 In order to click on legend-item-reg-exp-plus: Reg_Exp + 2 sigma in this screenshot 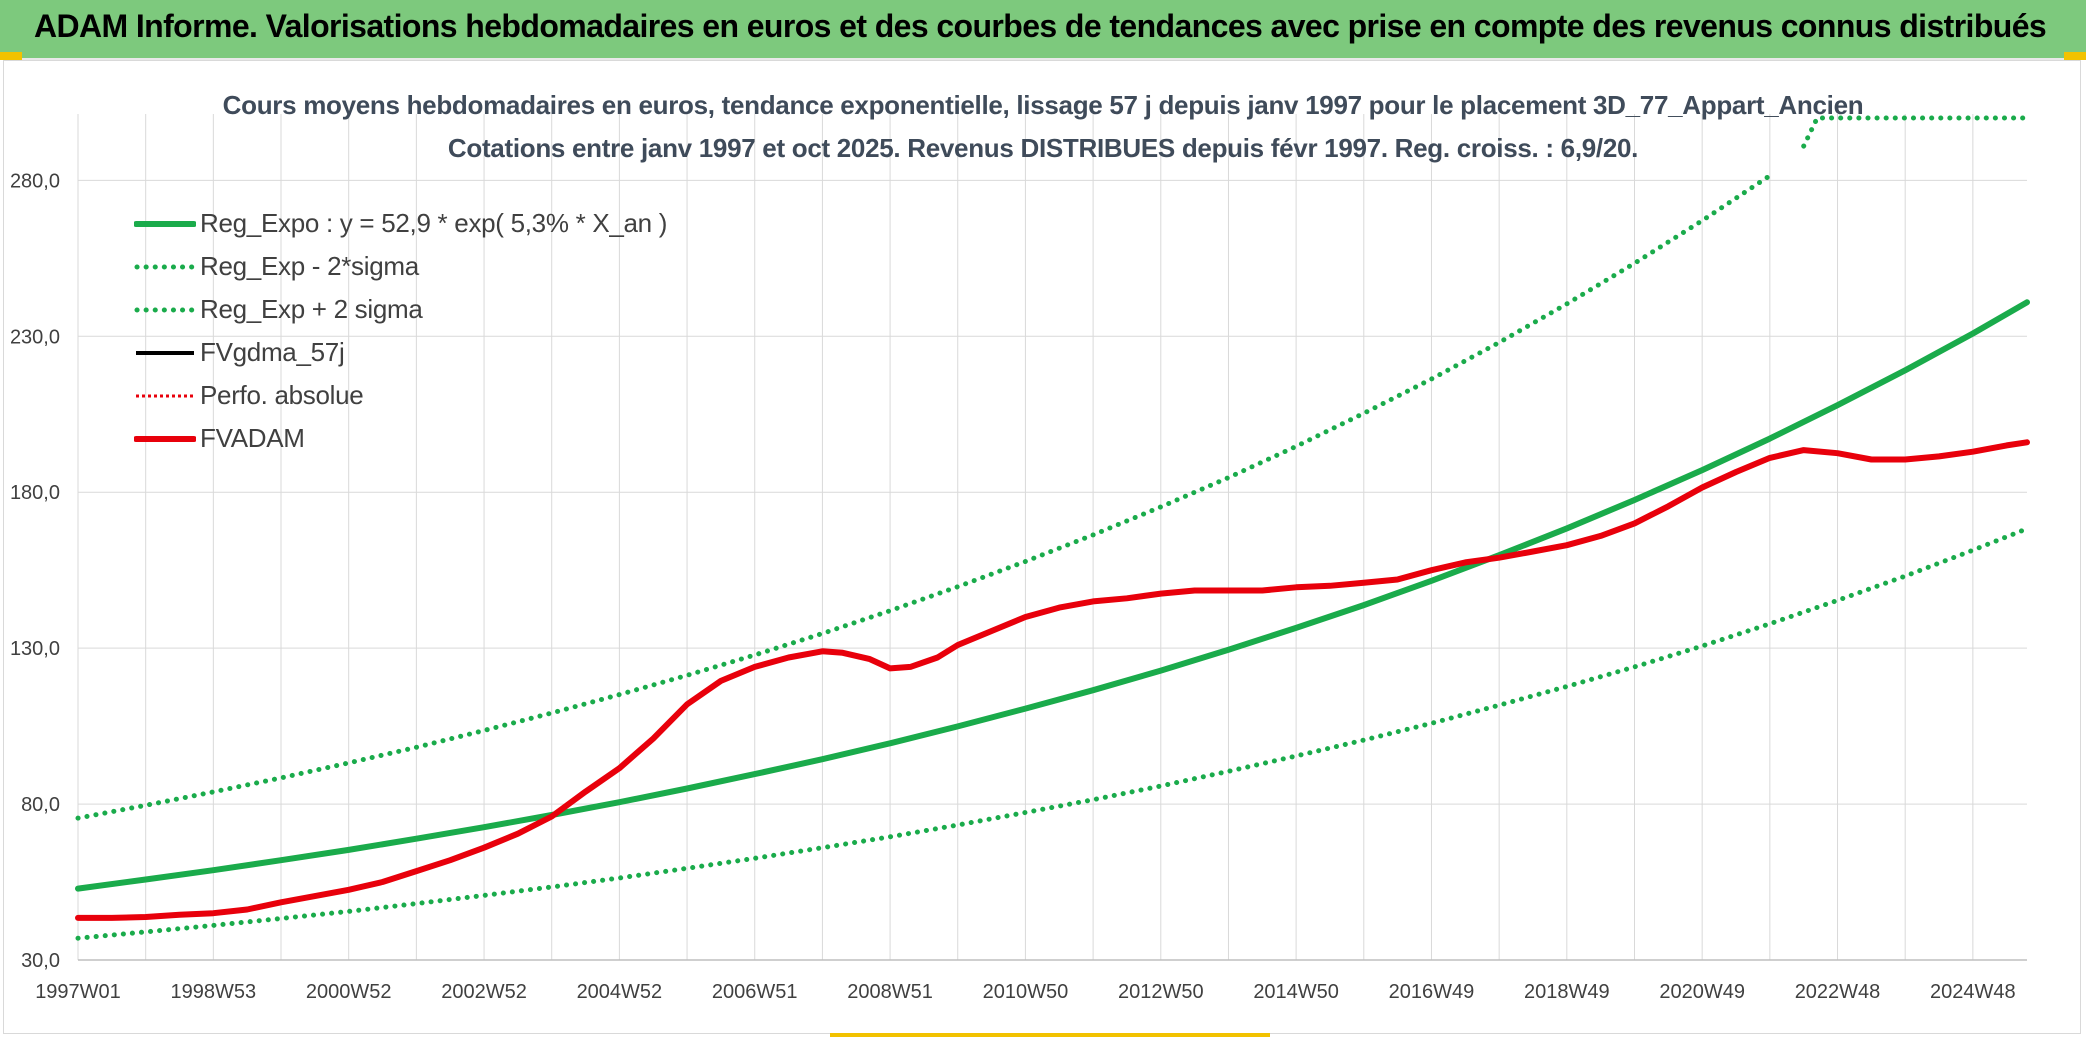, I will do `click(400, 309)`.